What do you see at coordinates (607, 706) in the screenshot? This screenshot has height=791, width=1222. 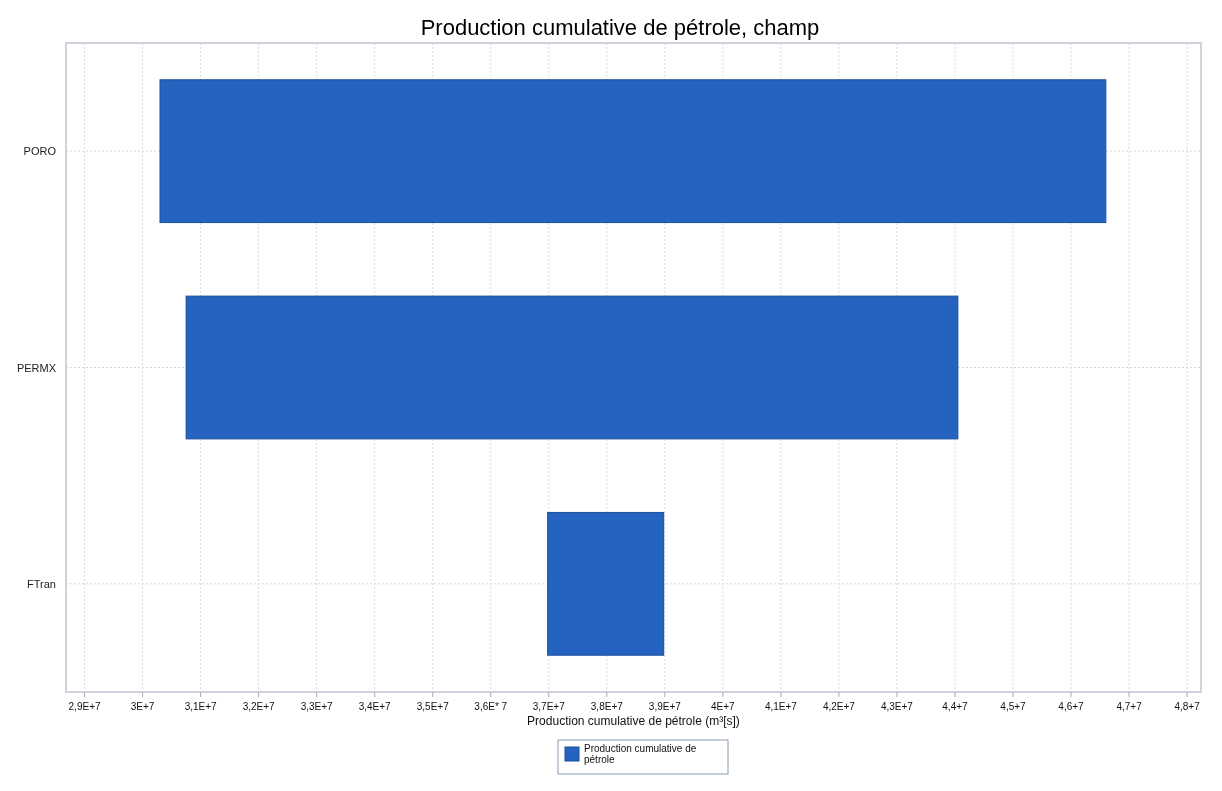 I see `x-tick-label: 3,8E+7` at bounding box center [607, 706].